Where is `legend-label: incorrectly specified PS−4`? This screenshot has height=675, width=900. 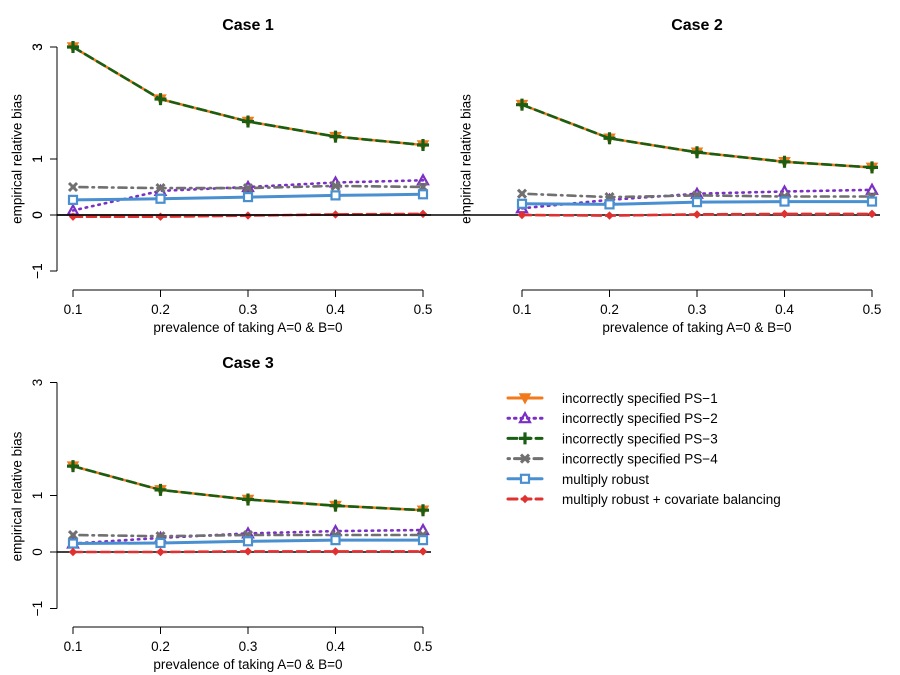 legend-label: incorrectly specified PS−4 is located at coordinates (640, 459).